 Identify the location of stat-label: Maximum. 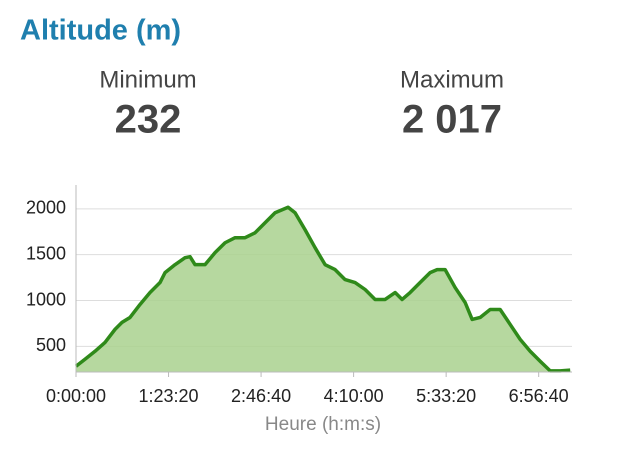
(452, 79).